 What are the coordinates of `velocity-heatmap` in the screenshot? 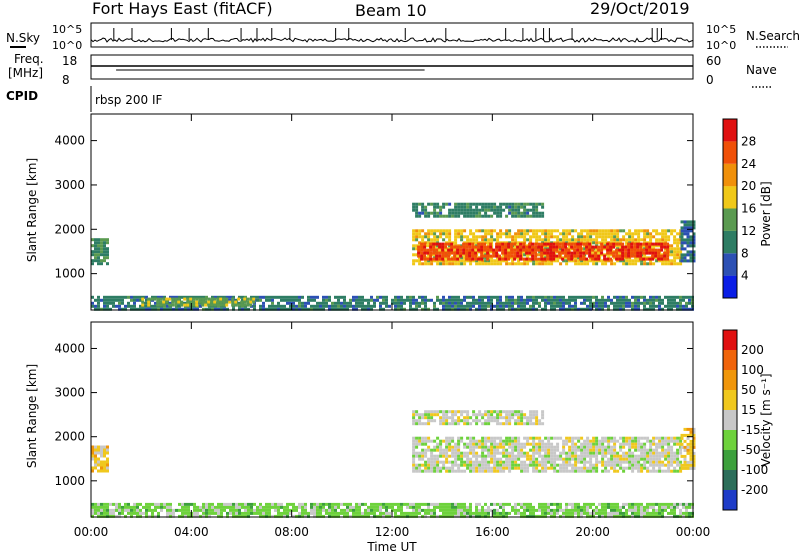 It's located at (393, 464).